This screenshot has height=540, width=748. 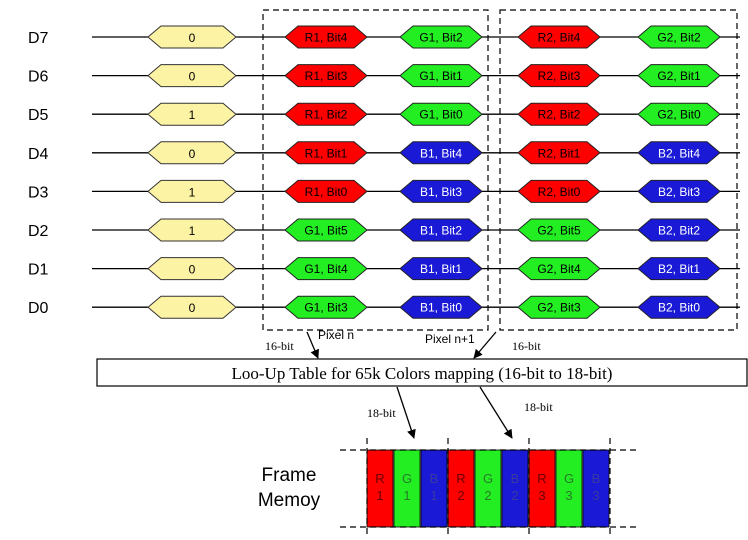 What do you see at coordinates (381, 413) in the screenshot?
I see `output-18bit-label-left: 18-bit` at bounding box center [381, 413].